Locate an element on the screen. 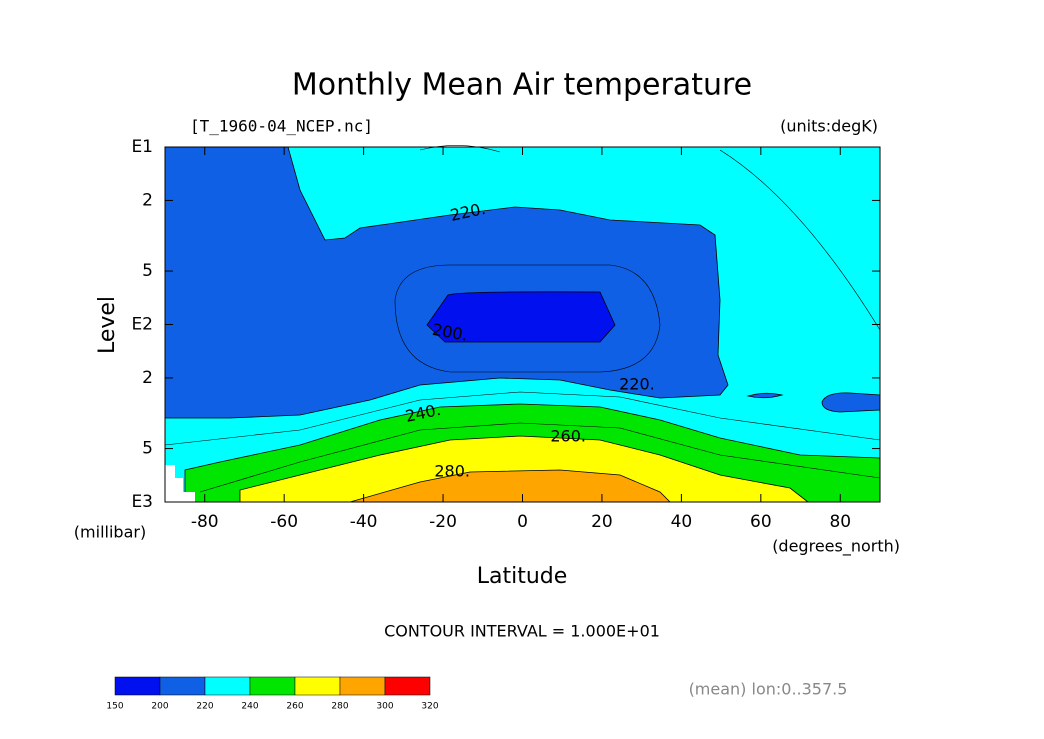  chart-title: Monthly Mean Air temperature is located at coordinates (522, 85).